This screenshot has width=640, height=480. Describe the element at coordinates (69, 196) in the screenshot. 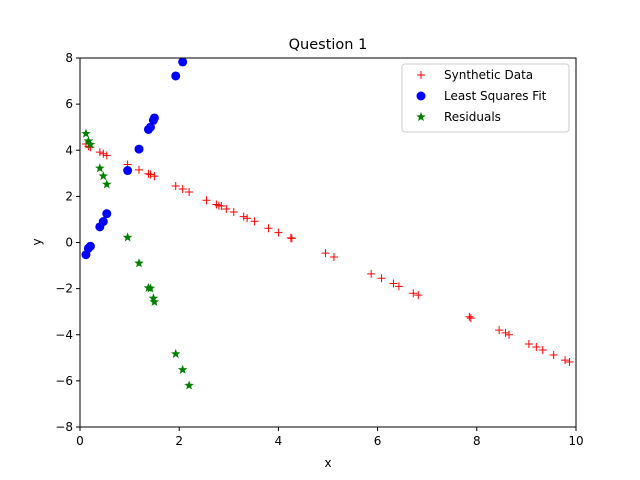

I see `y-tick-label: 2` at that location.